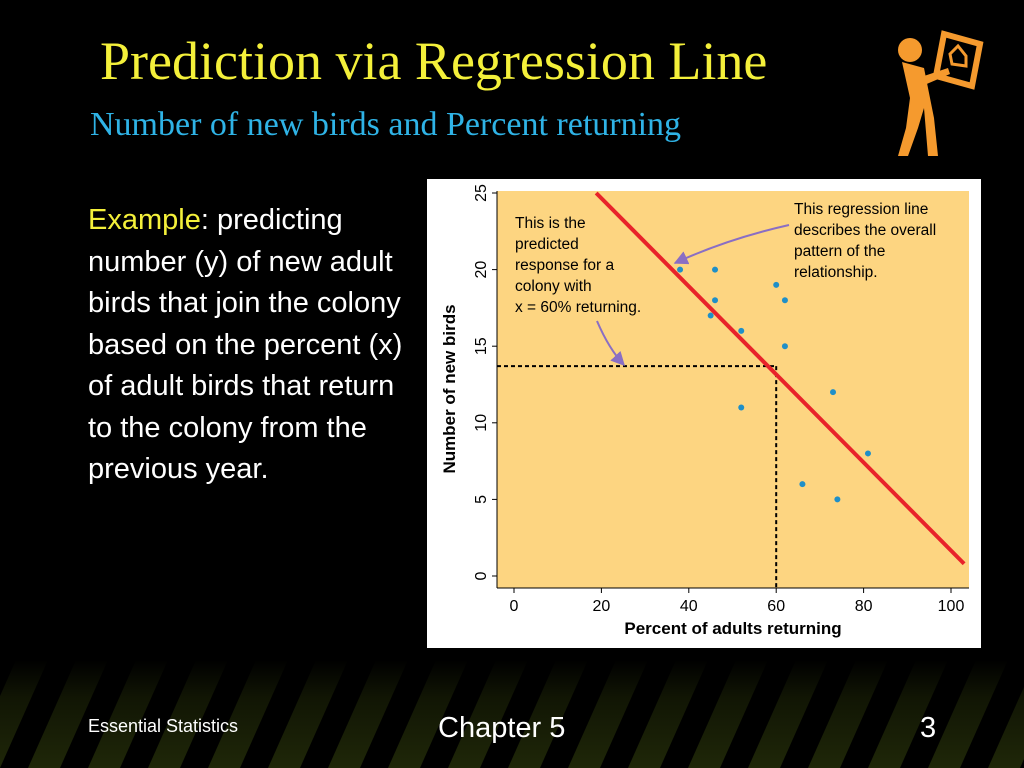 Image resolution: width=1024 pixels, height=768 pixels. Describe the element at coordinates (864, 606) in the screenshot. I see `x-tick-label: 80` at that location.